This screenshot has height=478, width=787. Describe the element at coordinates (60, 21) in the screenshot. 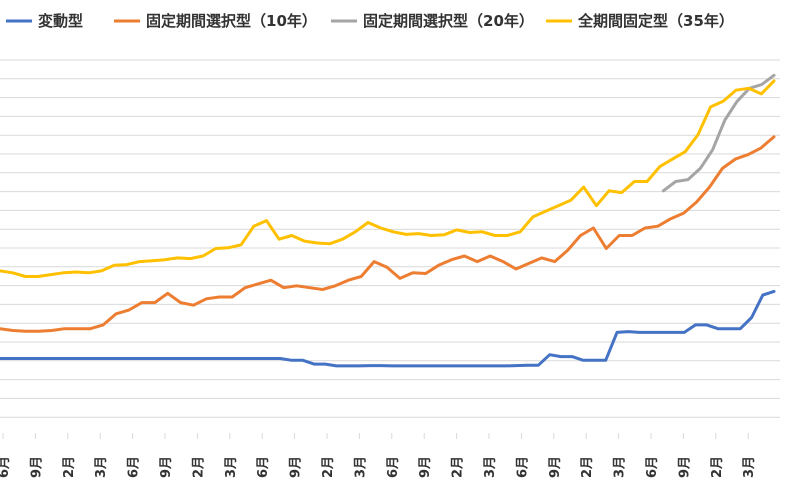

I see `legend-label: 変動型` at that location.